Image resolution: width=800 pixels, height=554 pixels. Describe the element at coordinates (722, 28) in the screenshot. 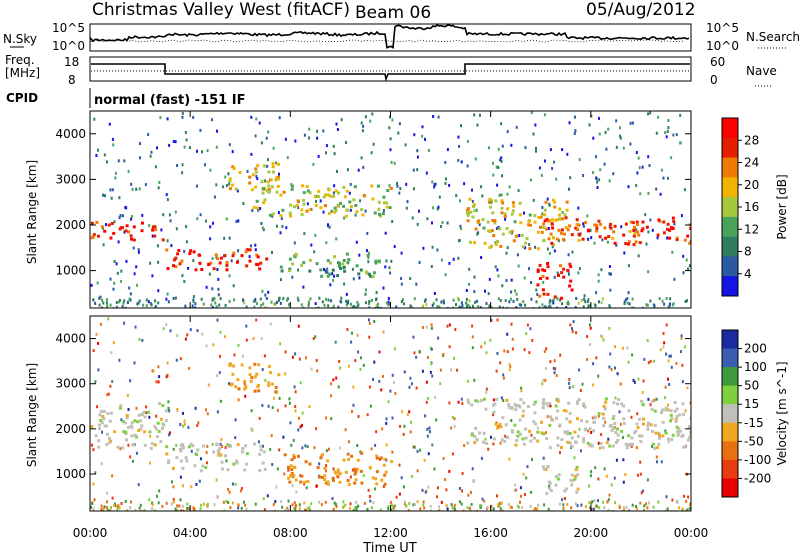

I see `nsearch-tick-top: 10^5` at that location.